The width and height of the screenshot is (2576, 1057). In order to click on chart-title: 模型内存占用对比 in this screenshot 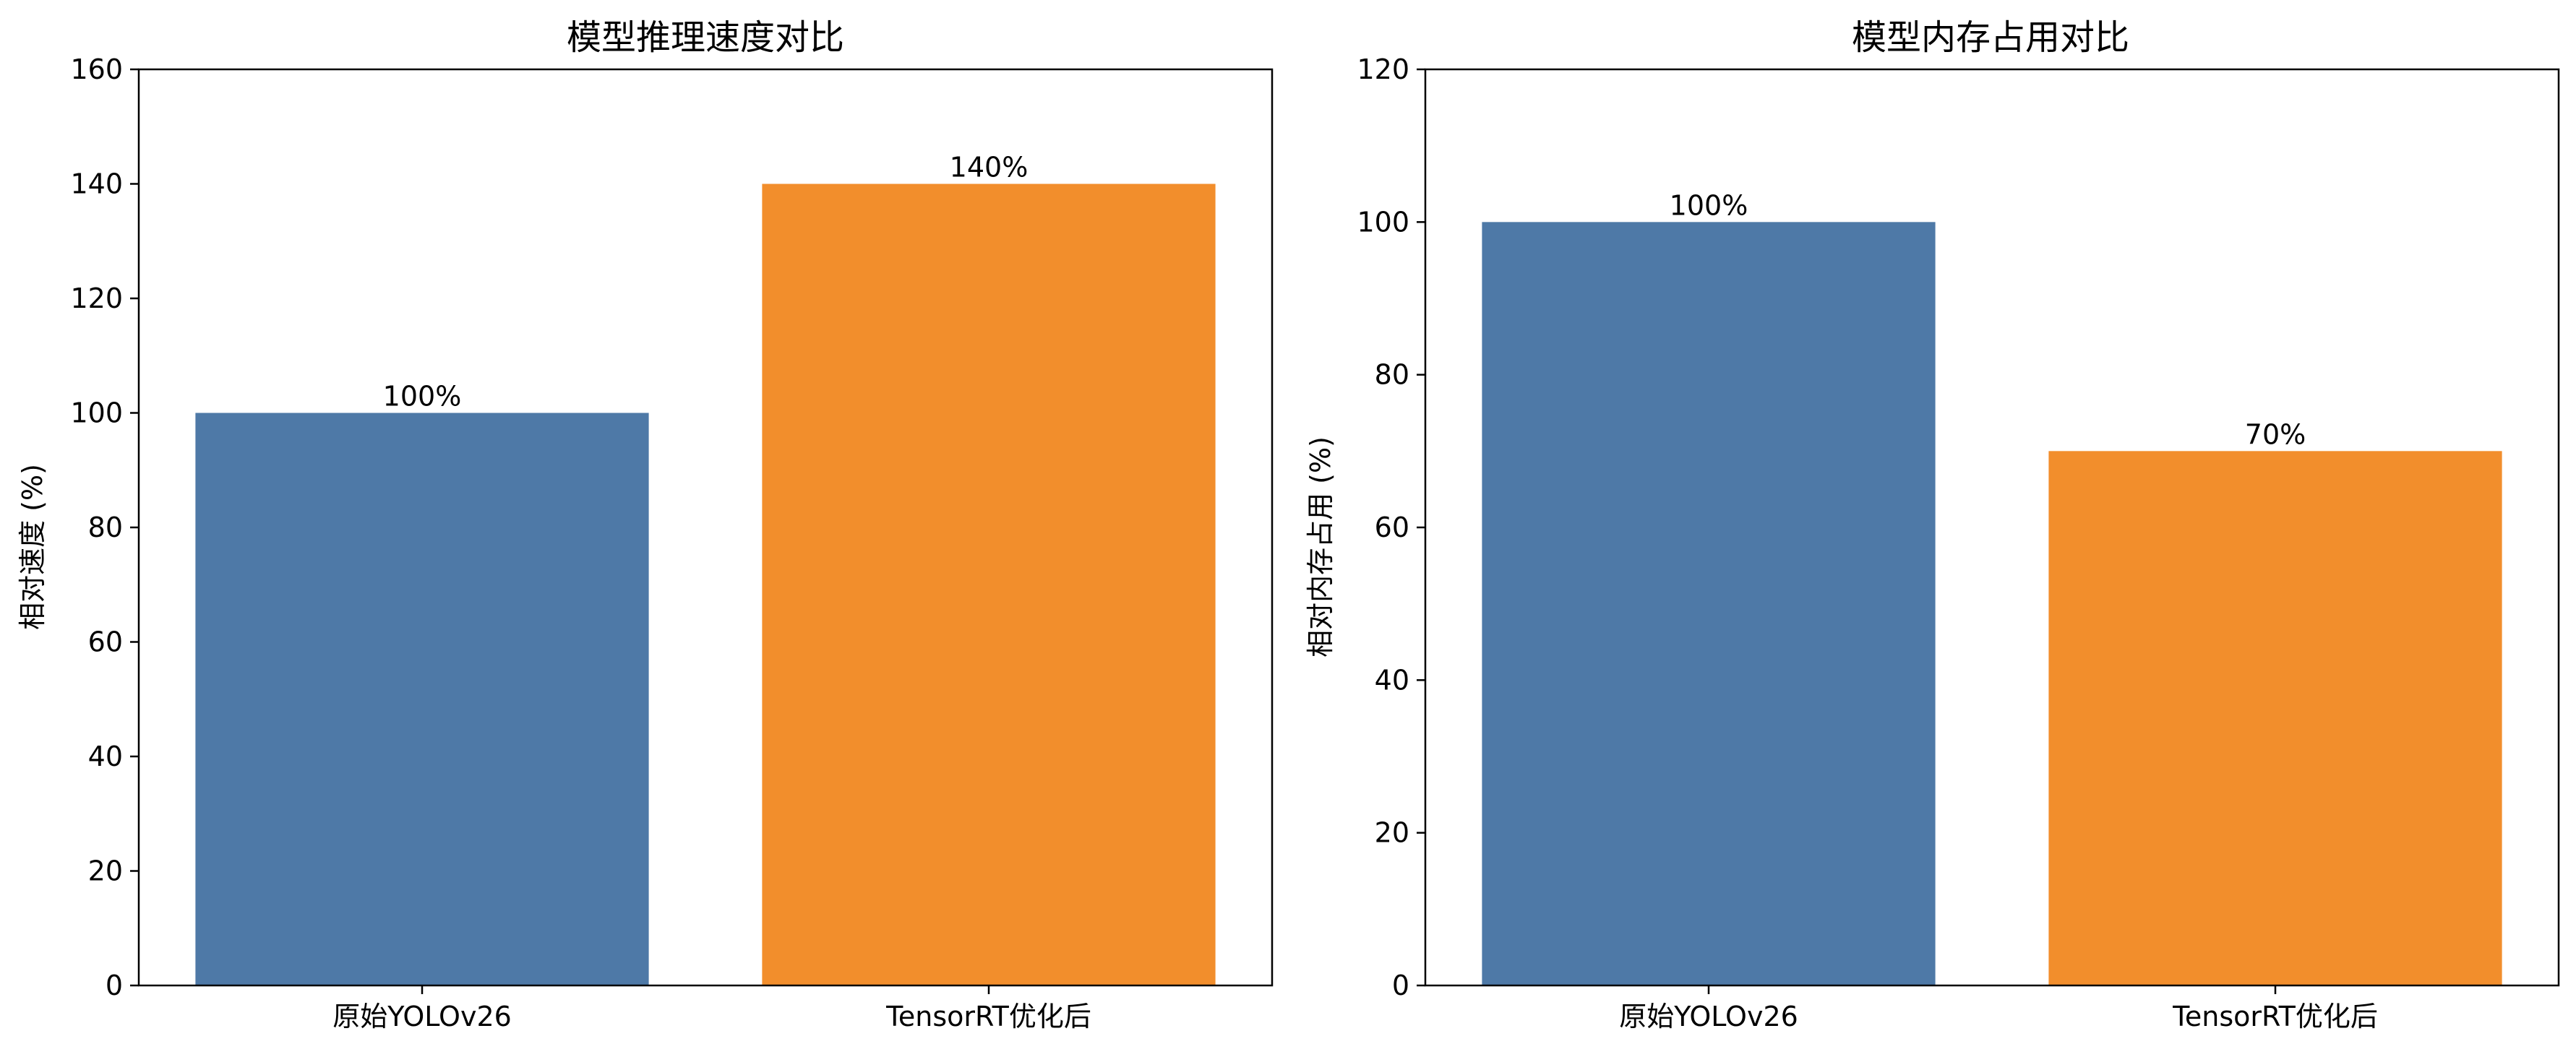, I will do `click(1991, 37)`.